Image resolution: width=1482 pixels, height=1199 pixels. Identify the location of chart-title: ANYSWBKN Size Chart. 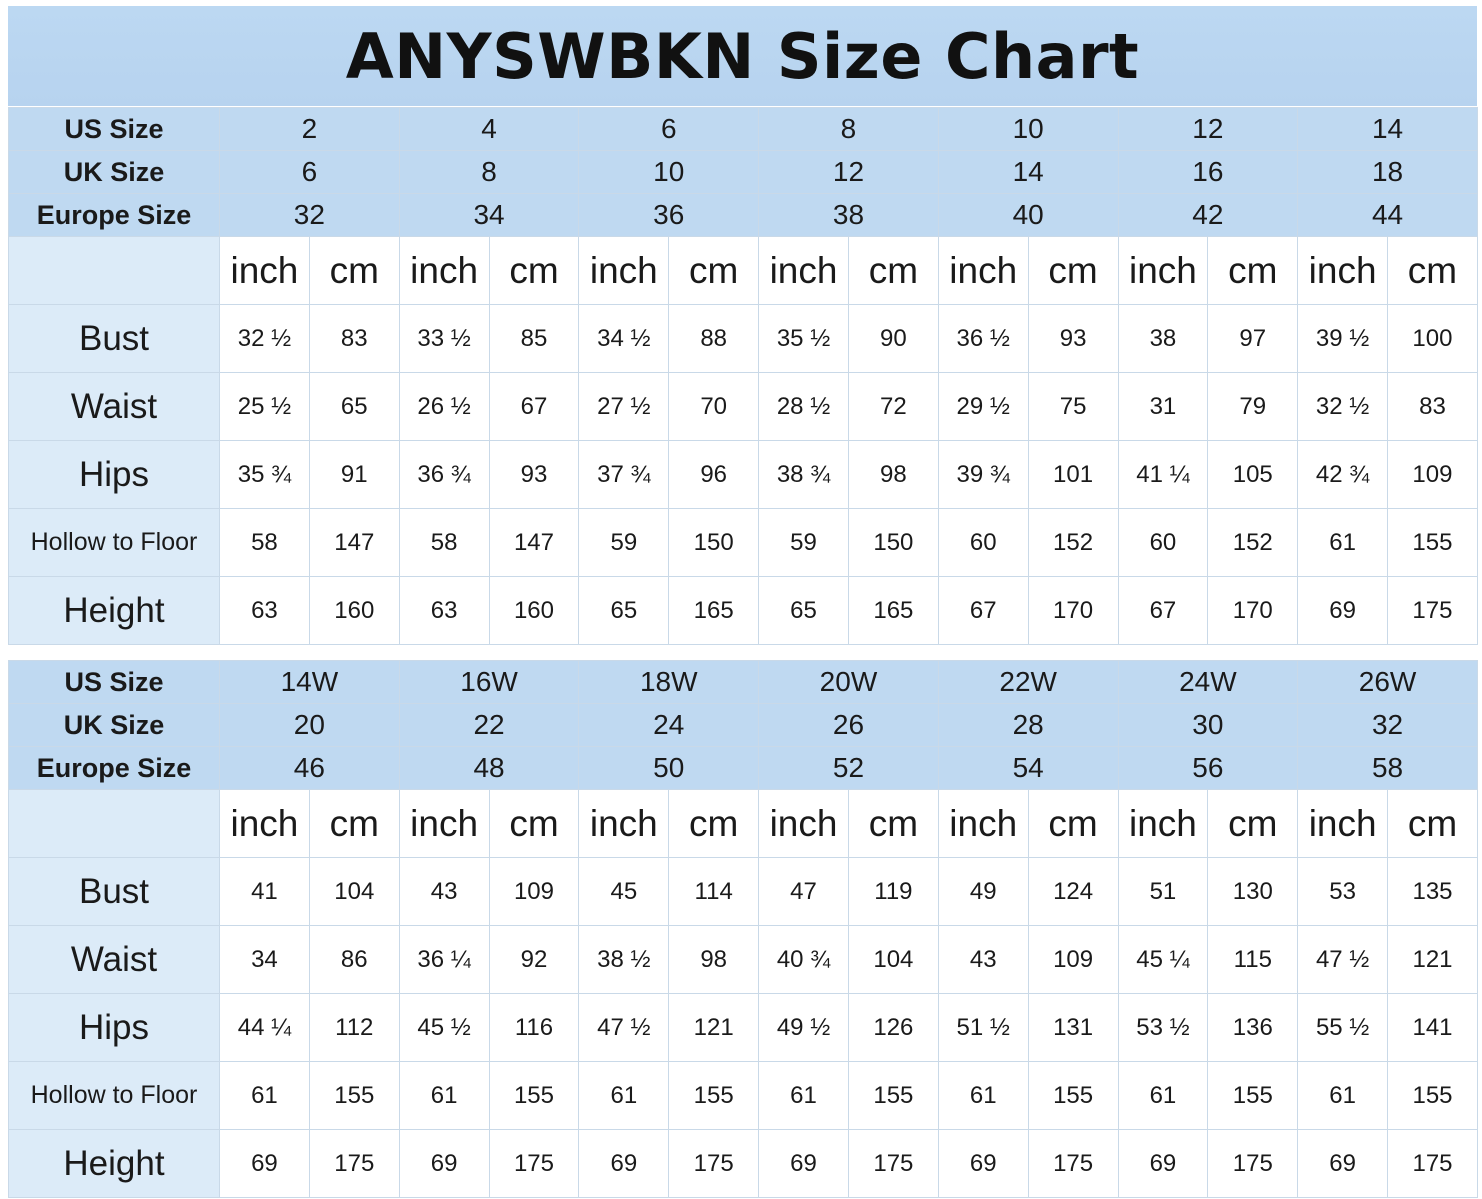
(742, 56).